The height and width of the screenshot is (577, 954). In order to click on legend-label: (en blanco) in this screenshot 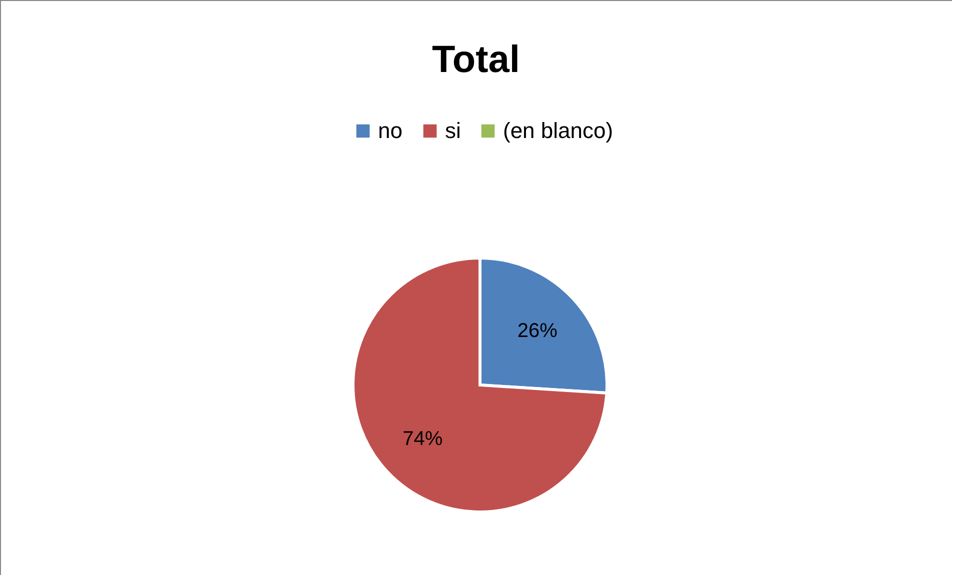, I will do `click(558, 130)`.